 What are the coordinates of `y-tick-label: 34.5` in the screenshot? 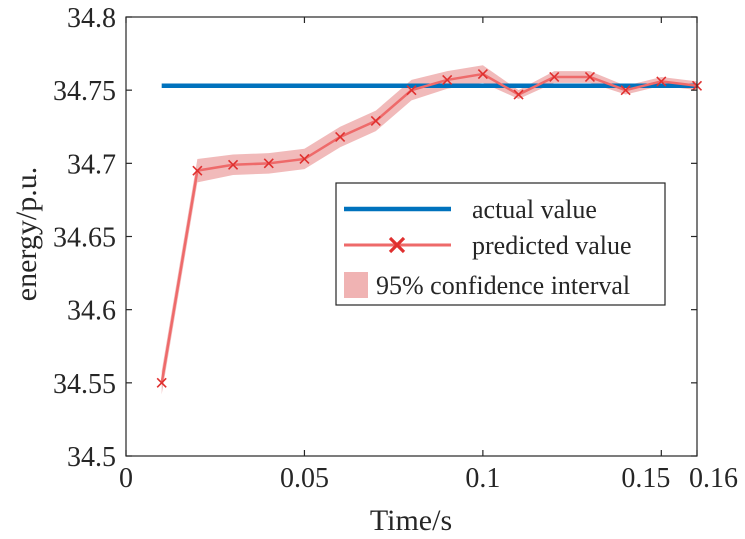 It's located at (91, 457).